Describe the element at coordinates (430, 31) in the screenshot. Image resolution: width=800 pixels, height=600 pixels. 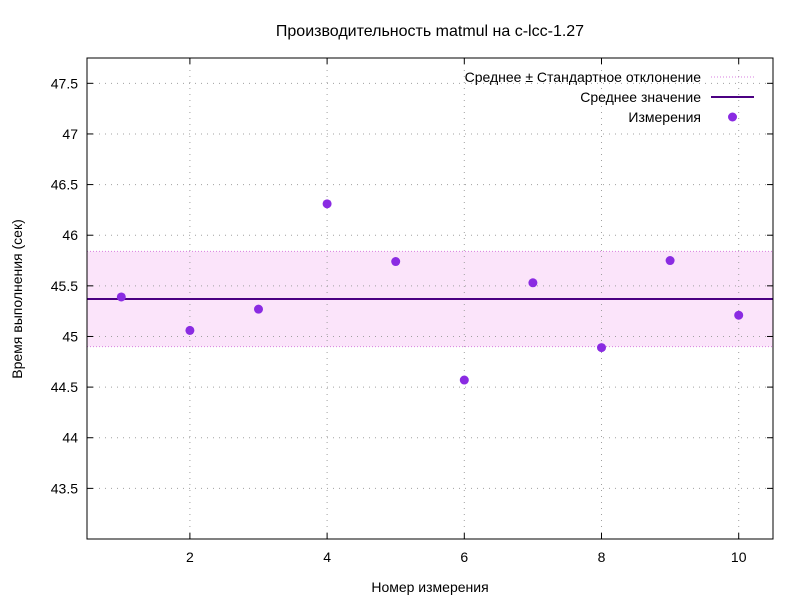
I see `chart-title: Производительность matmul на c-lcc-1.27` at that location.